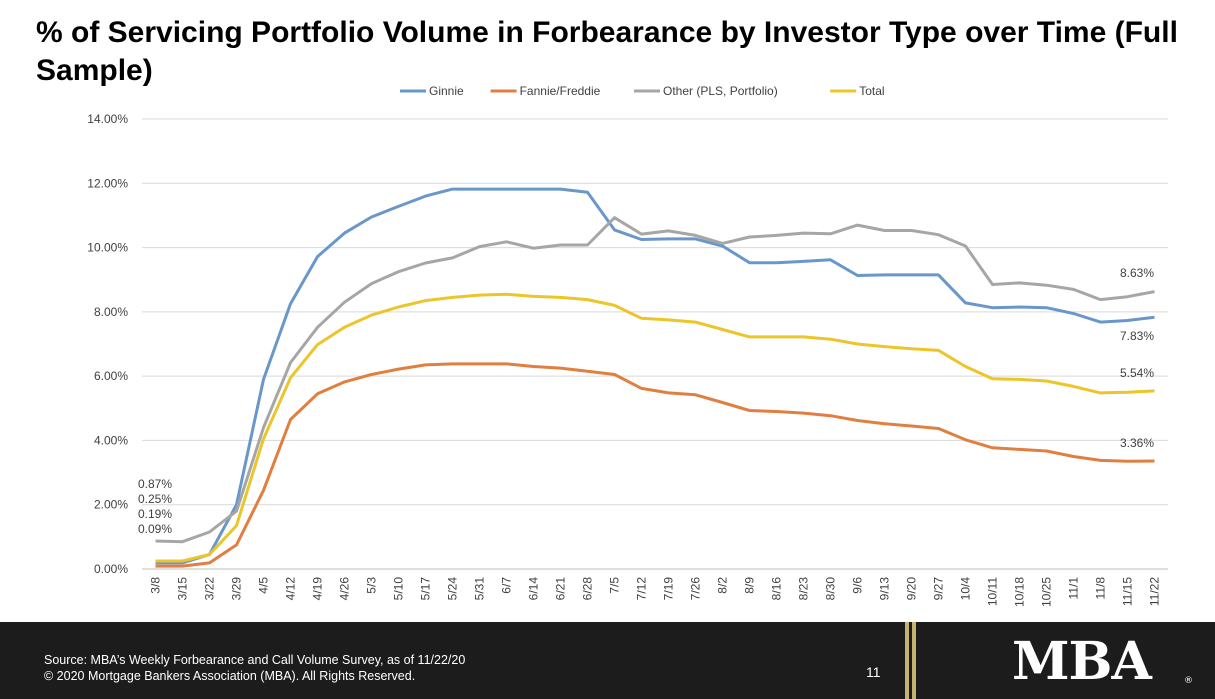 This screenshot has width=1215, height=699. I want to click on x-tick-label: 6/14, so click(534, 589).